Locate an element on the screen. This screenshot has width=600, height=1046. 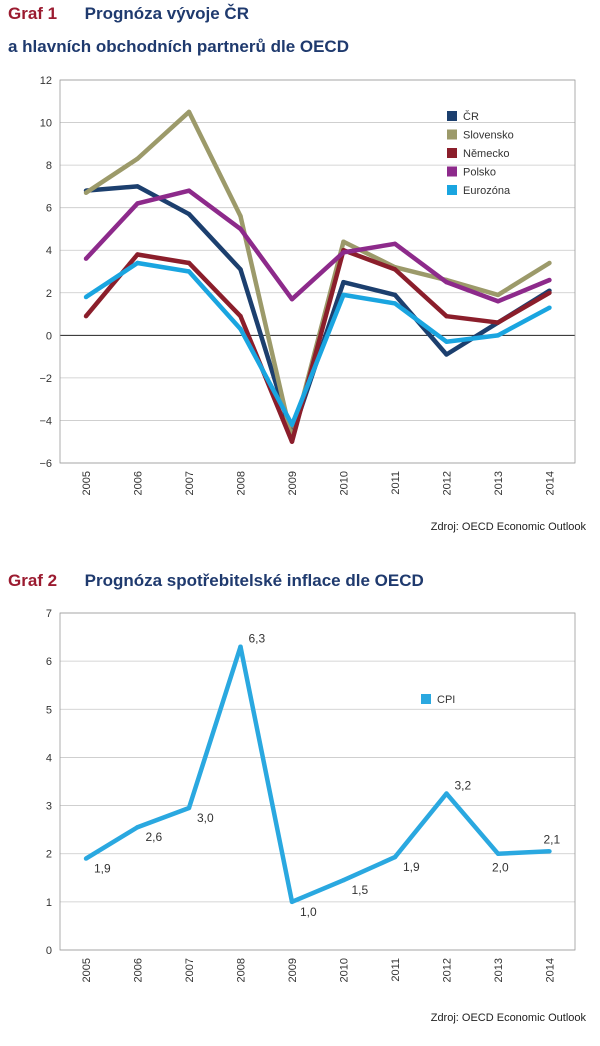
chart2-data-label: 6,3 is located at coordinates (257, 639).